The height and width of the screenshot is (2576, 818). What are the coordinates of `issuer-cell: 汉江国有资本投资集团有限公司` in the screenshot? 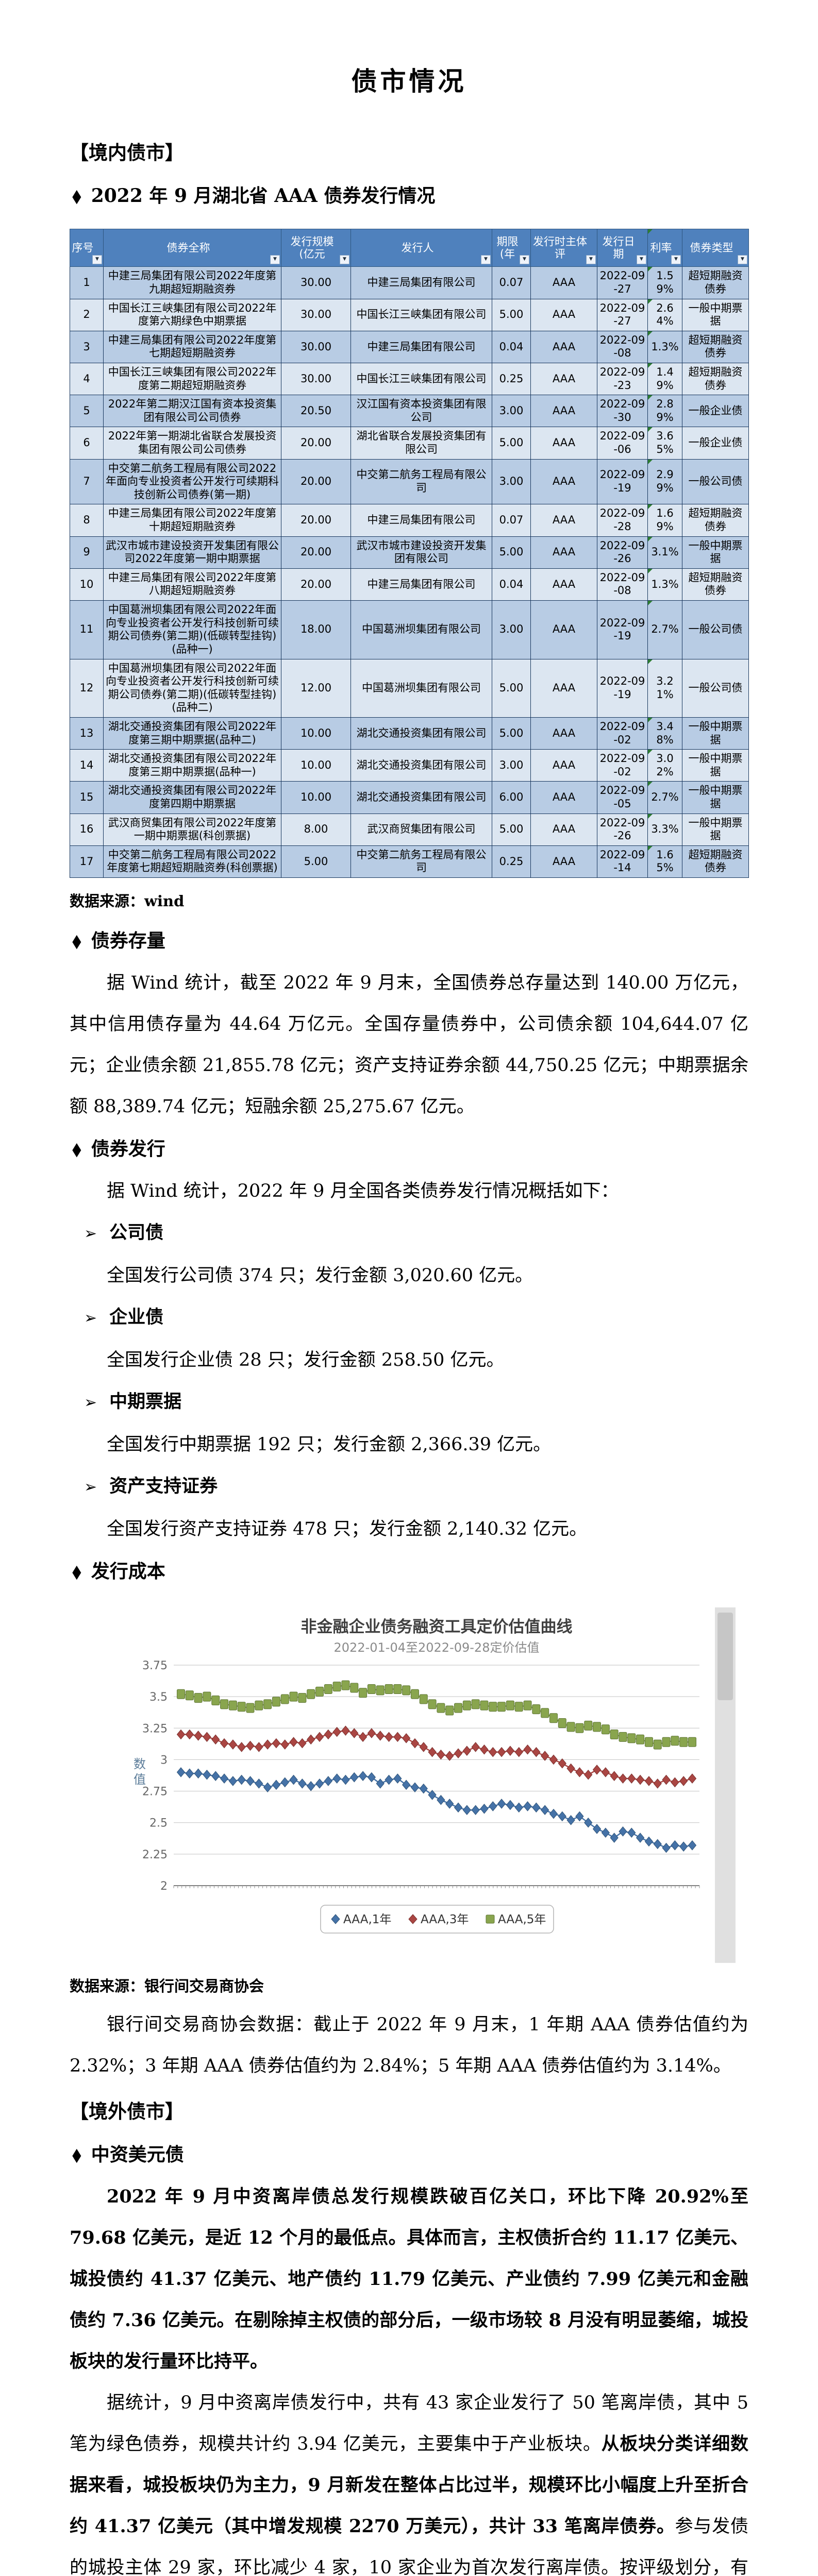 It's located at (421, 411).